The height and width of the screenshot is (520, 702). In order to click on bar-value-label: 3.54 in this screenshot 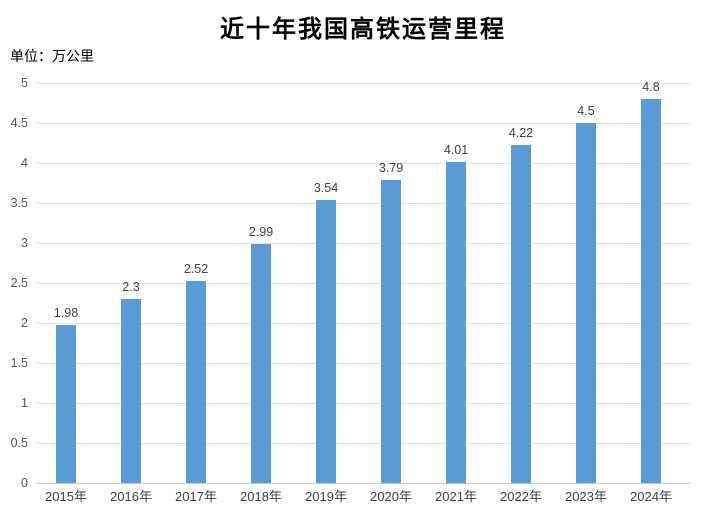, I will do `click(326, 188)`.